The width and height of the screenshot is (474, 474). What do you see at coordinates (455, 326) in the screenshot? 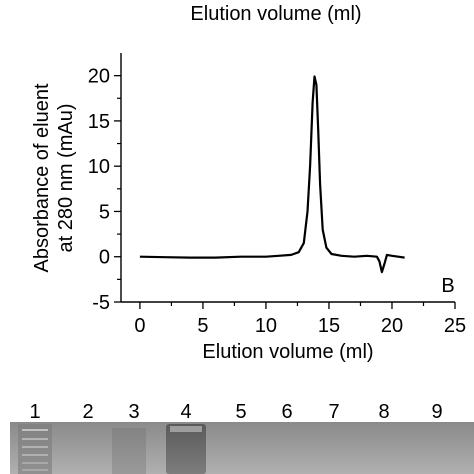
I see `x-tick-label: 25` at bounding box center [455, 326].